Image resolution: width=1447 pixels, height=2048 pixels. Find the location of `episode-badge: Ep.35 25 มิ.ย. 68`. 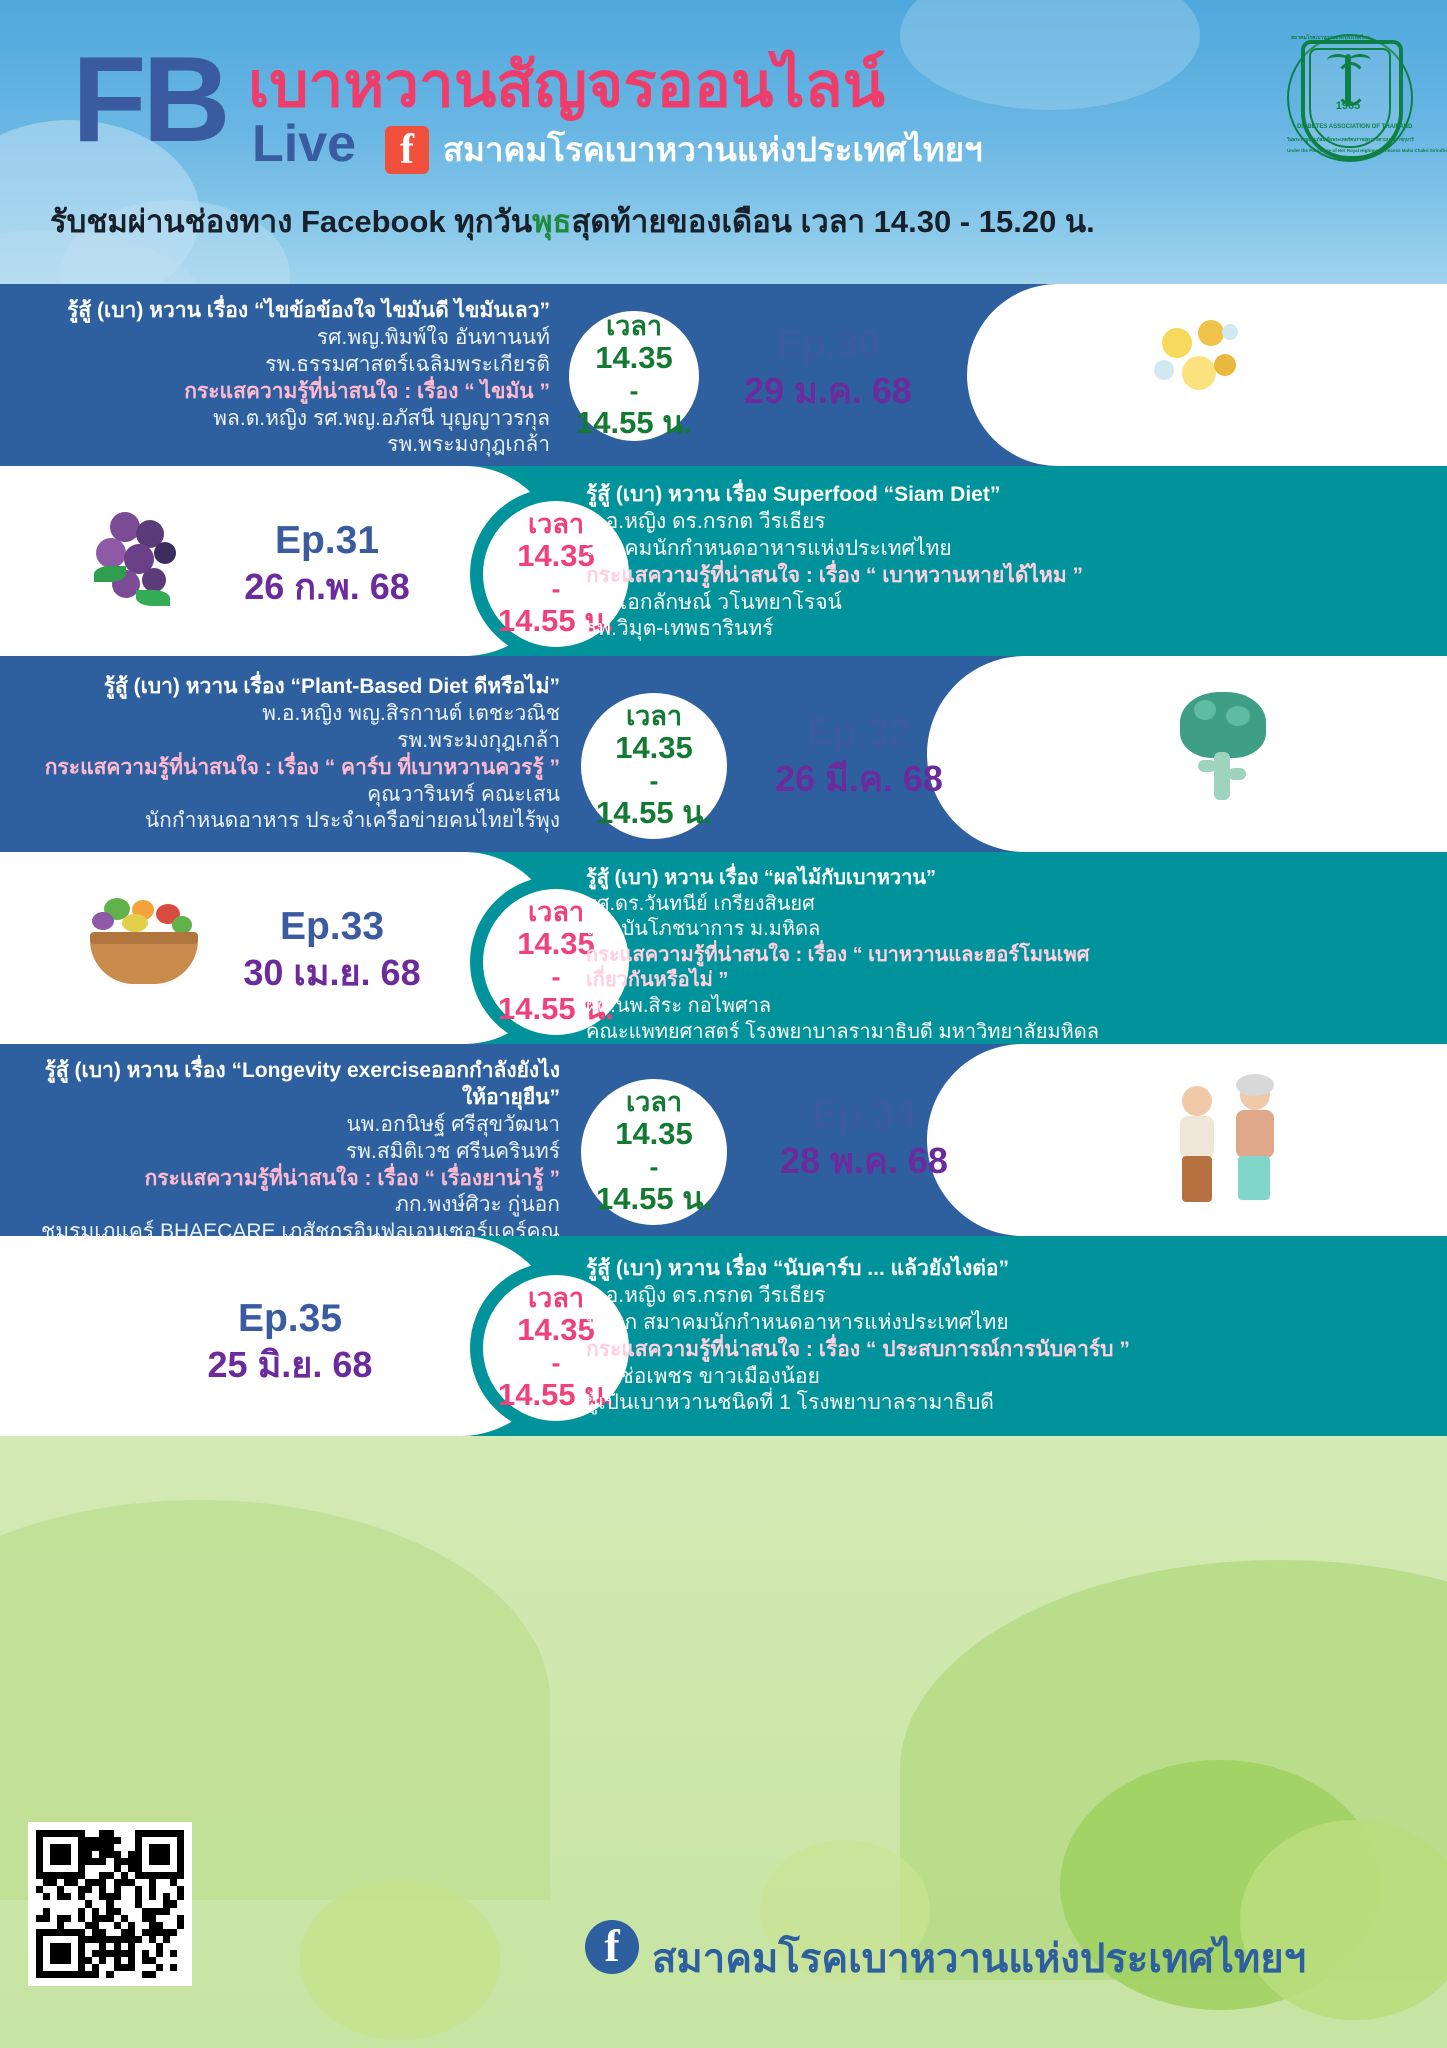

episode-badge: Ep.35 25 มิ.ย. 68 is located at coordinates (290, 1341).